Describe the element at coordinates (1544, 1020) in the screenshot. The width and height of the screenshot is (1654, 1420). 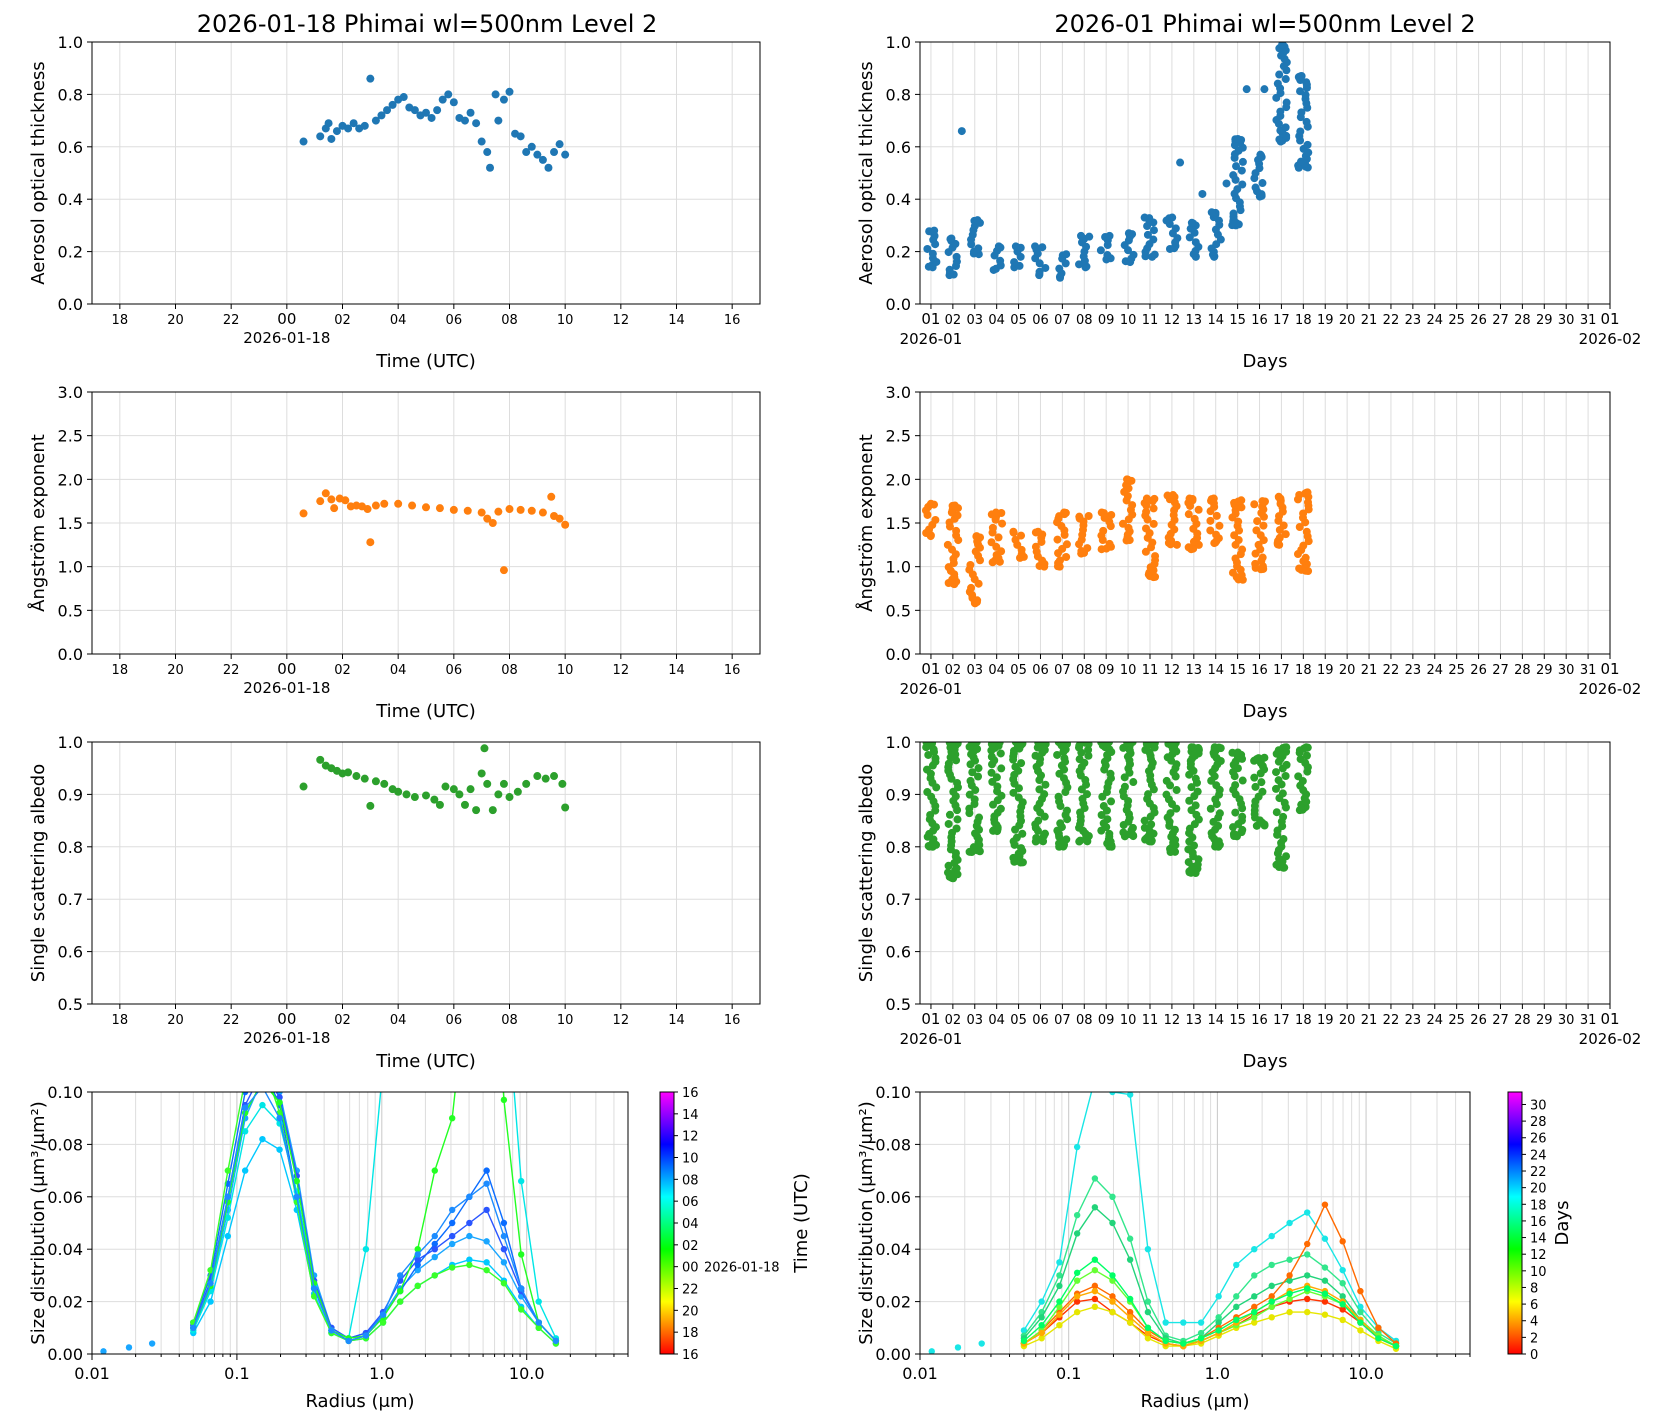
I see `x-tick-label: 29` at that location.